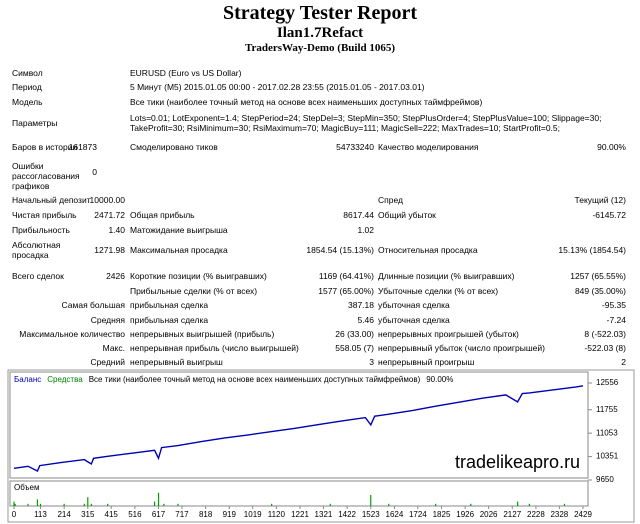 The height and width of the screenshot is (524, 640). Describe the element at coordinates (107, 362) in the screenshot. I see `stat-label: Средний` at that location.